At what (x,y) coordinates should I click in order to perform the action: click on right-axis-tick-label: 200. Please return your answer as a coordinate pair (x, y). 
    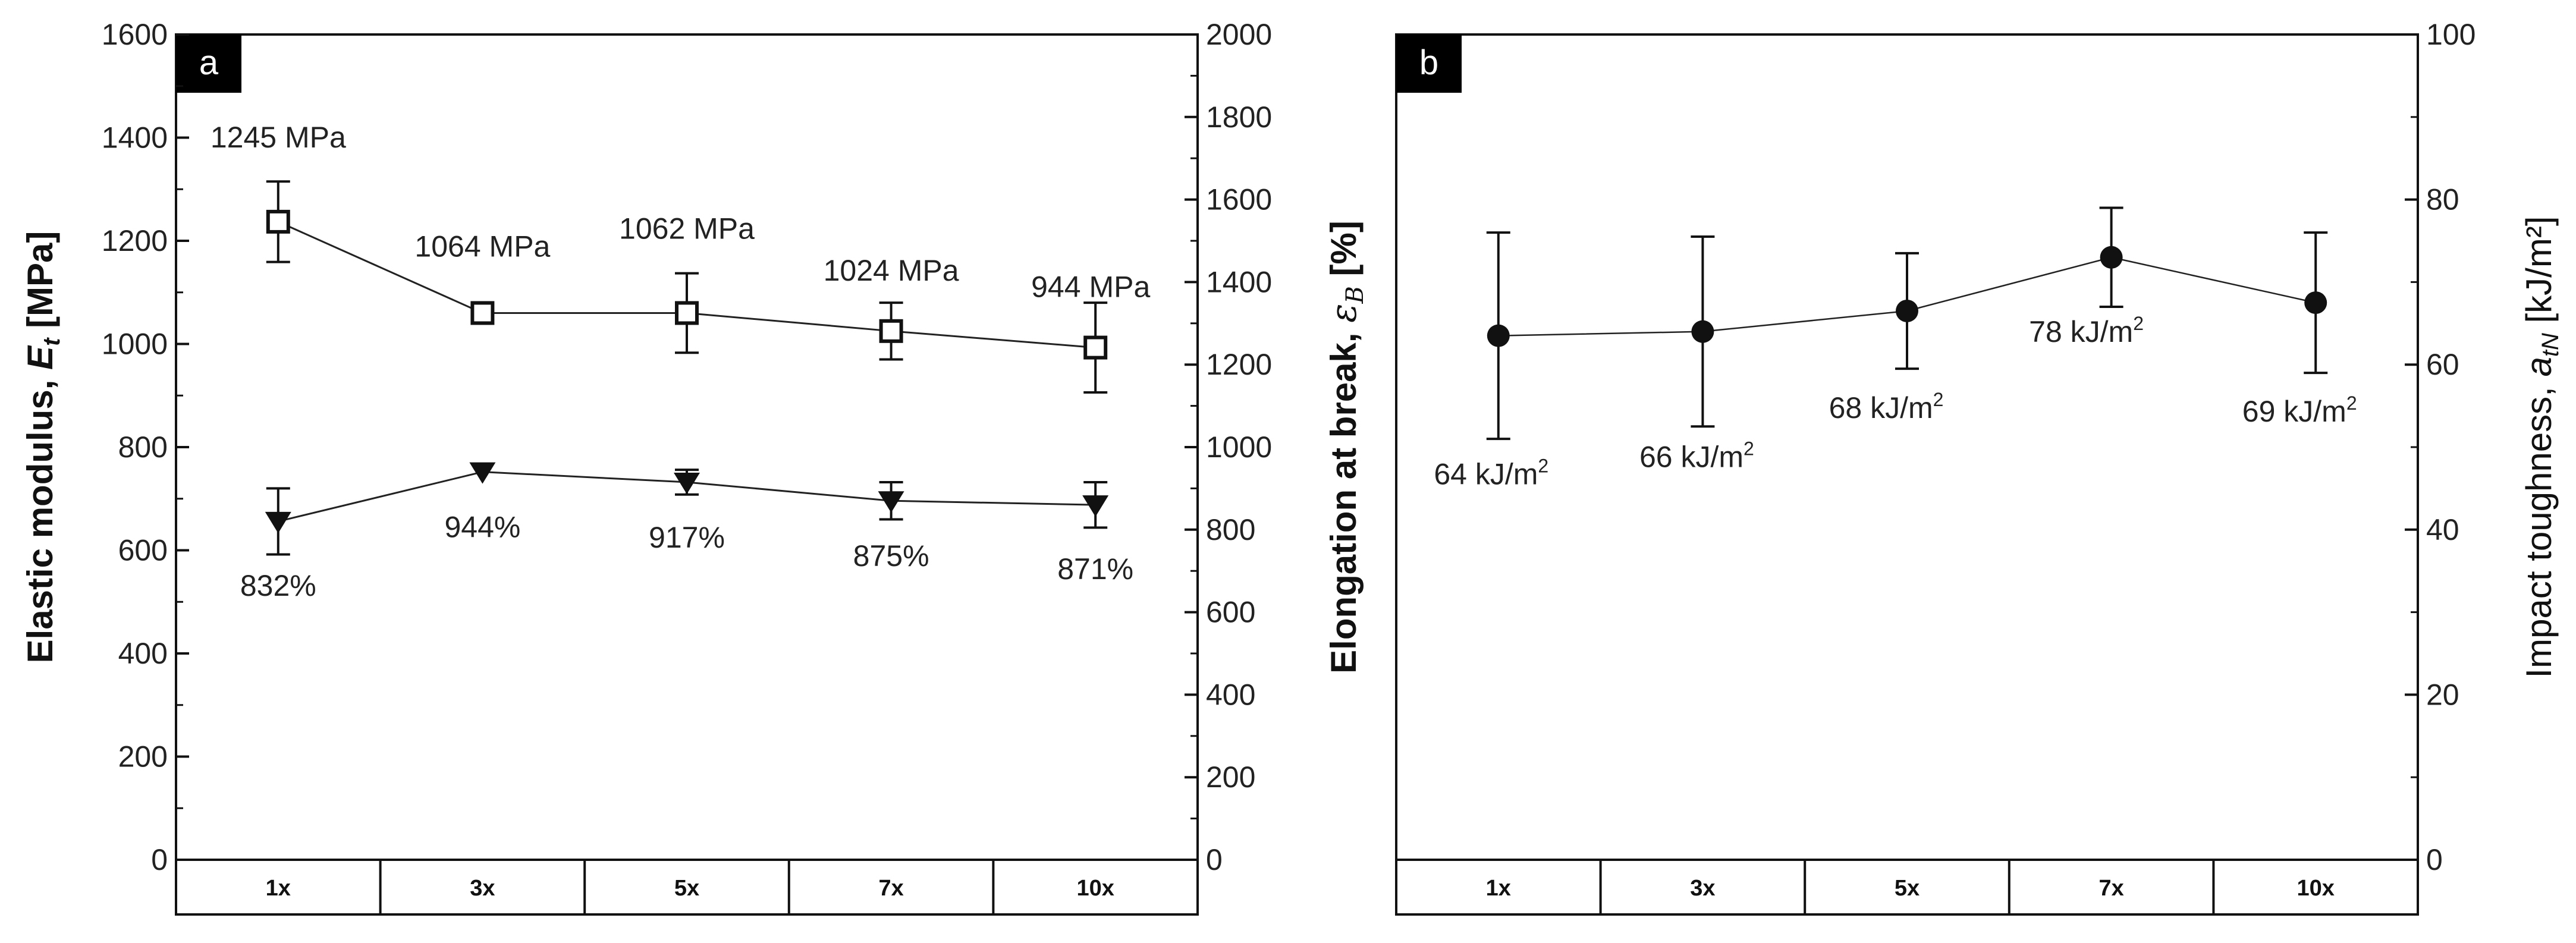
    Looking at the image, I should click on (1230, 777).